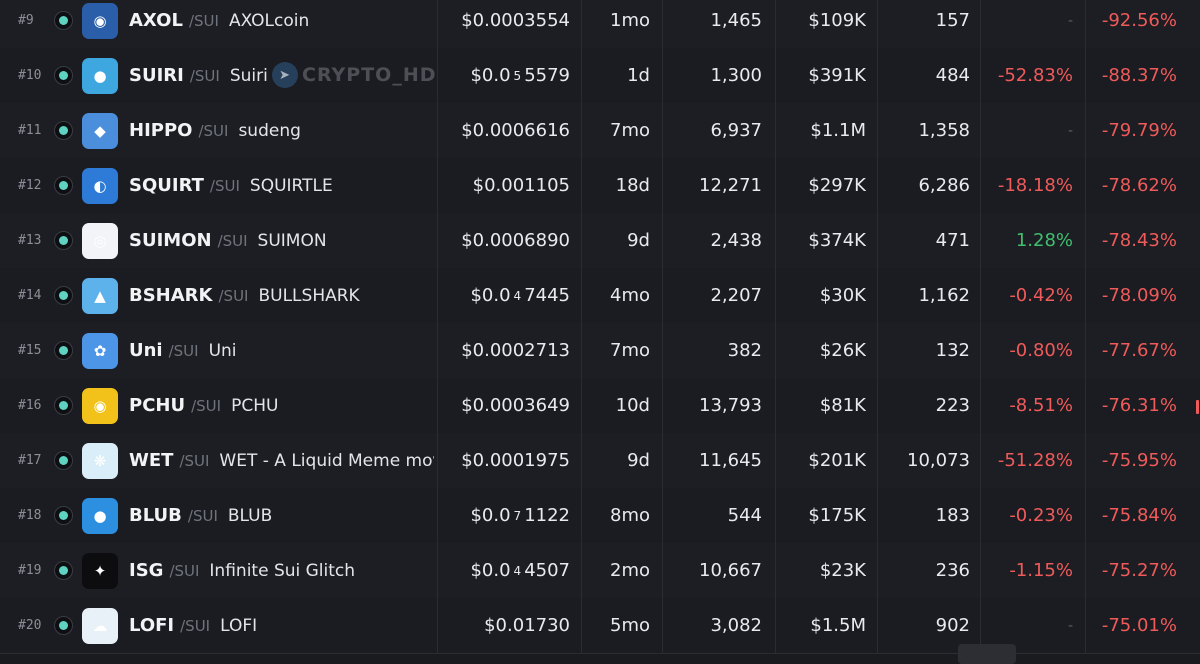  Describe the element at coordinates (292, 240) in the screenshot. I see `token-full-name: SUIMON` at that location.